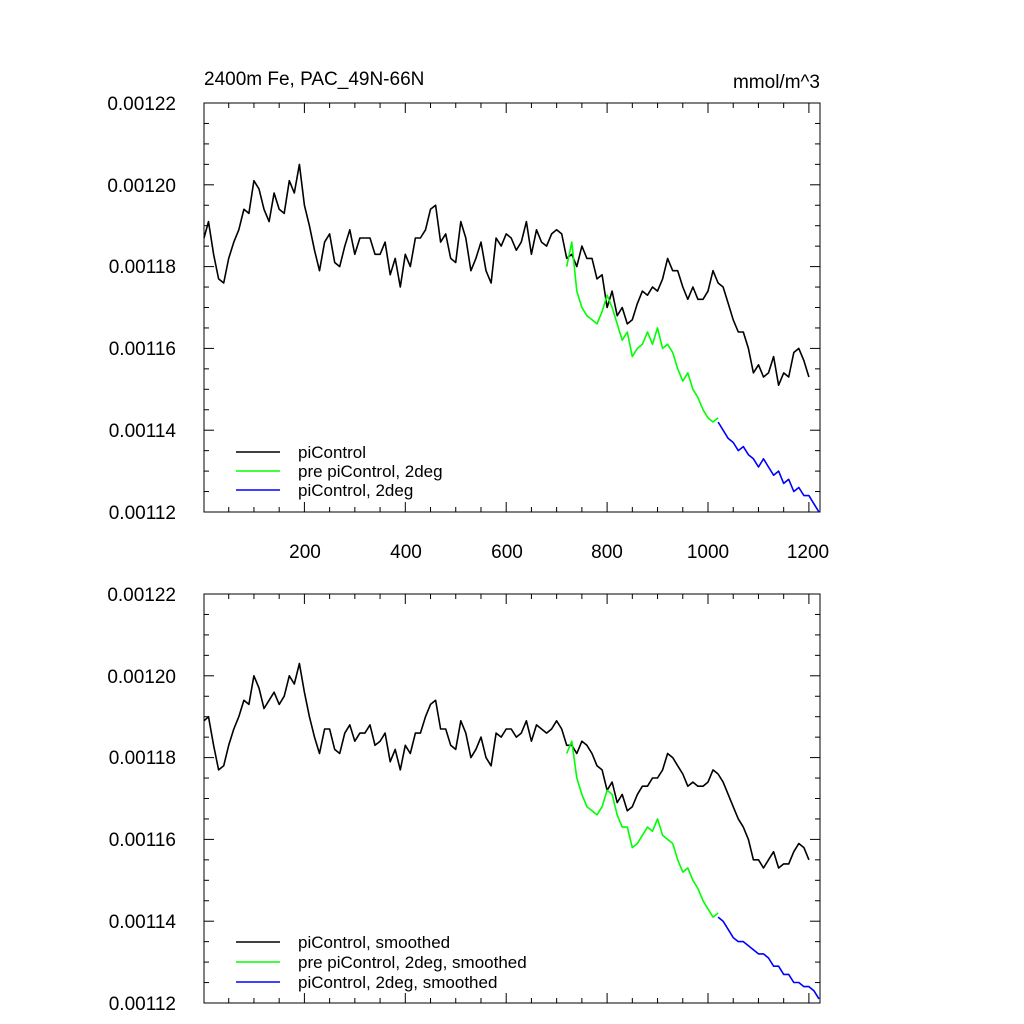  What do you see at coordinates (406, 552) in the screenshot?
I see `top-x-tick-label: 400` at bounding box center [406, 552].